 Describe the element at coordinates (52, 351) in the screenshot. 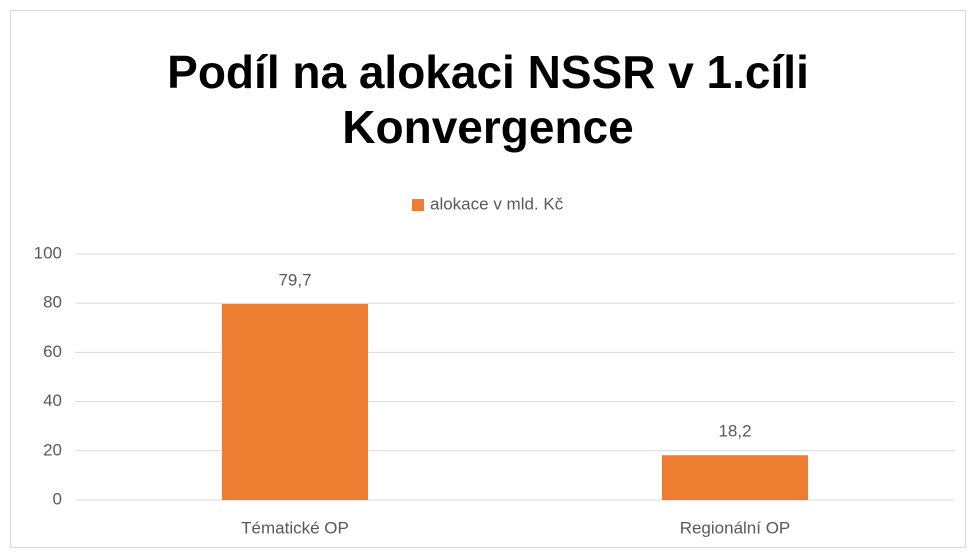

I see `y-tick-label: 60` at that location.